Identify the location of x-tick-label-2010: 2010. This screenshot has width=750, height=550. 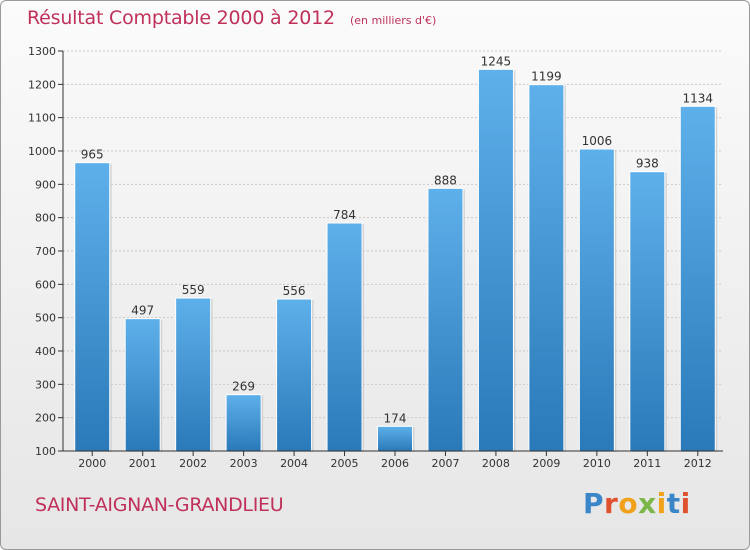
(597, 463).